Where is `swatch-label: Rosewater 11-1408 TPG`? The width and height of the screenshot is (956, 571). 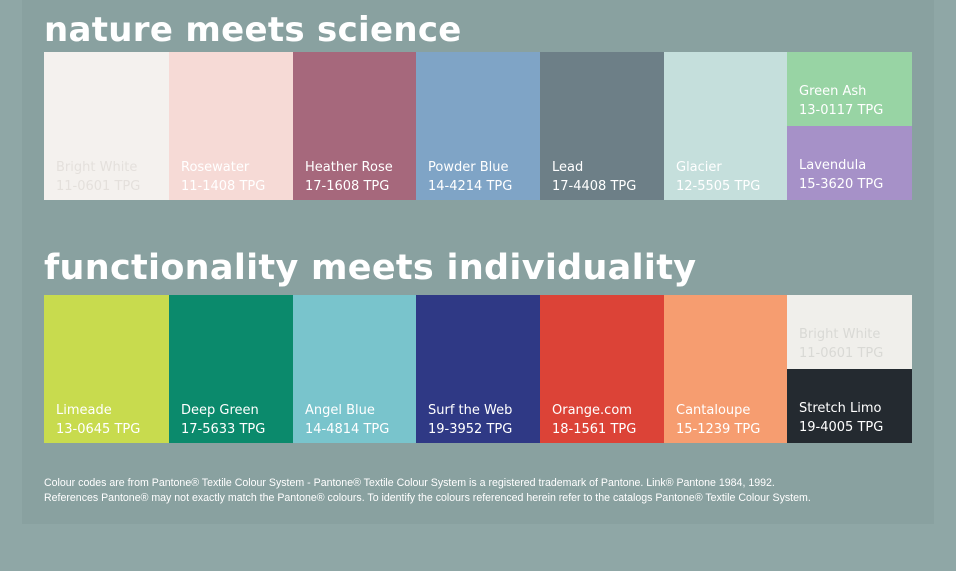 swatch-label: Rosewater 11-1408 TPG is located at coordinates (223, 177).